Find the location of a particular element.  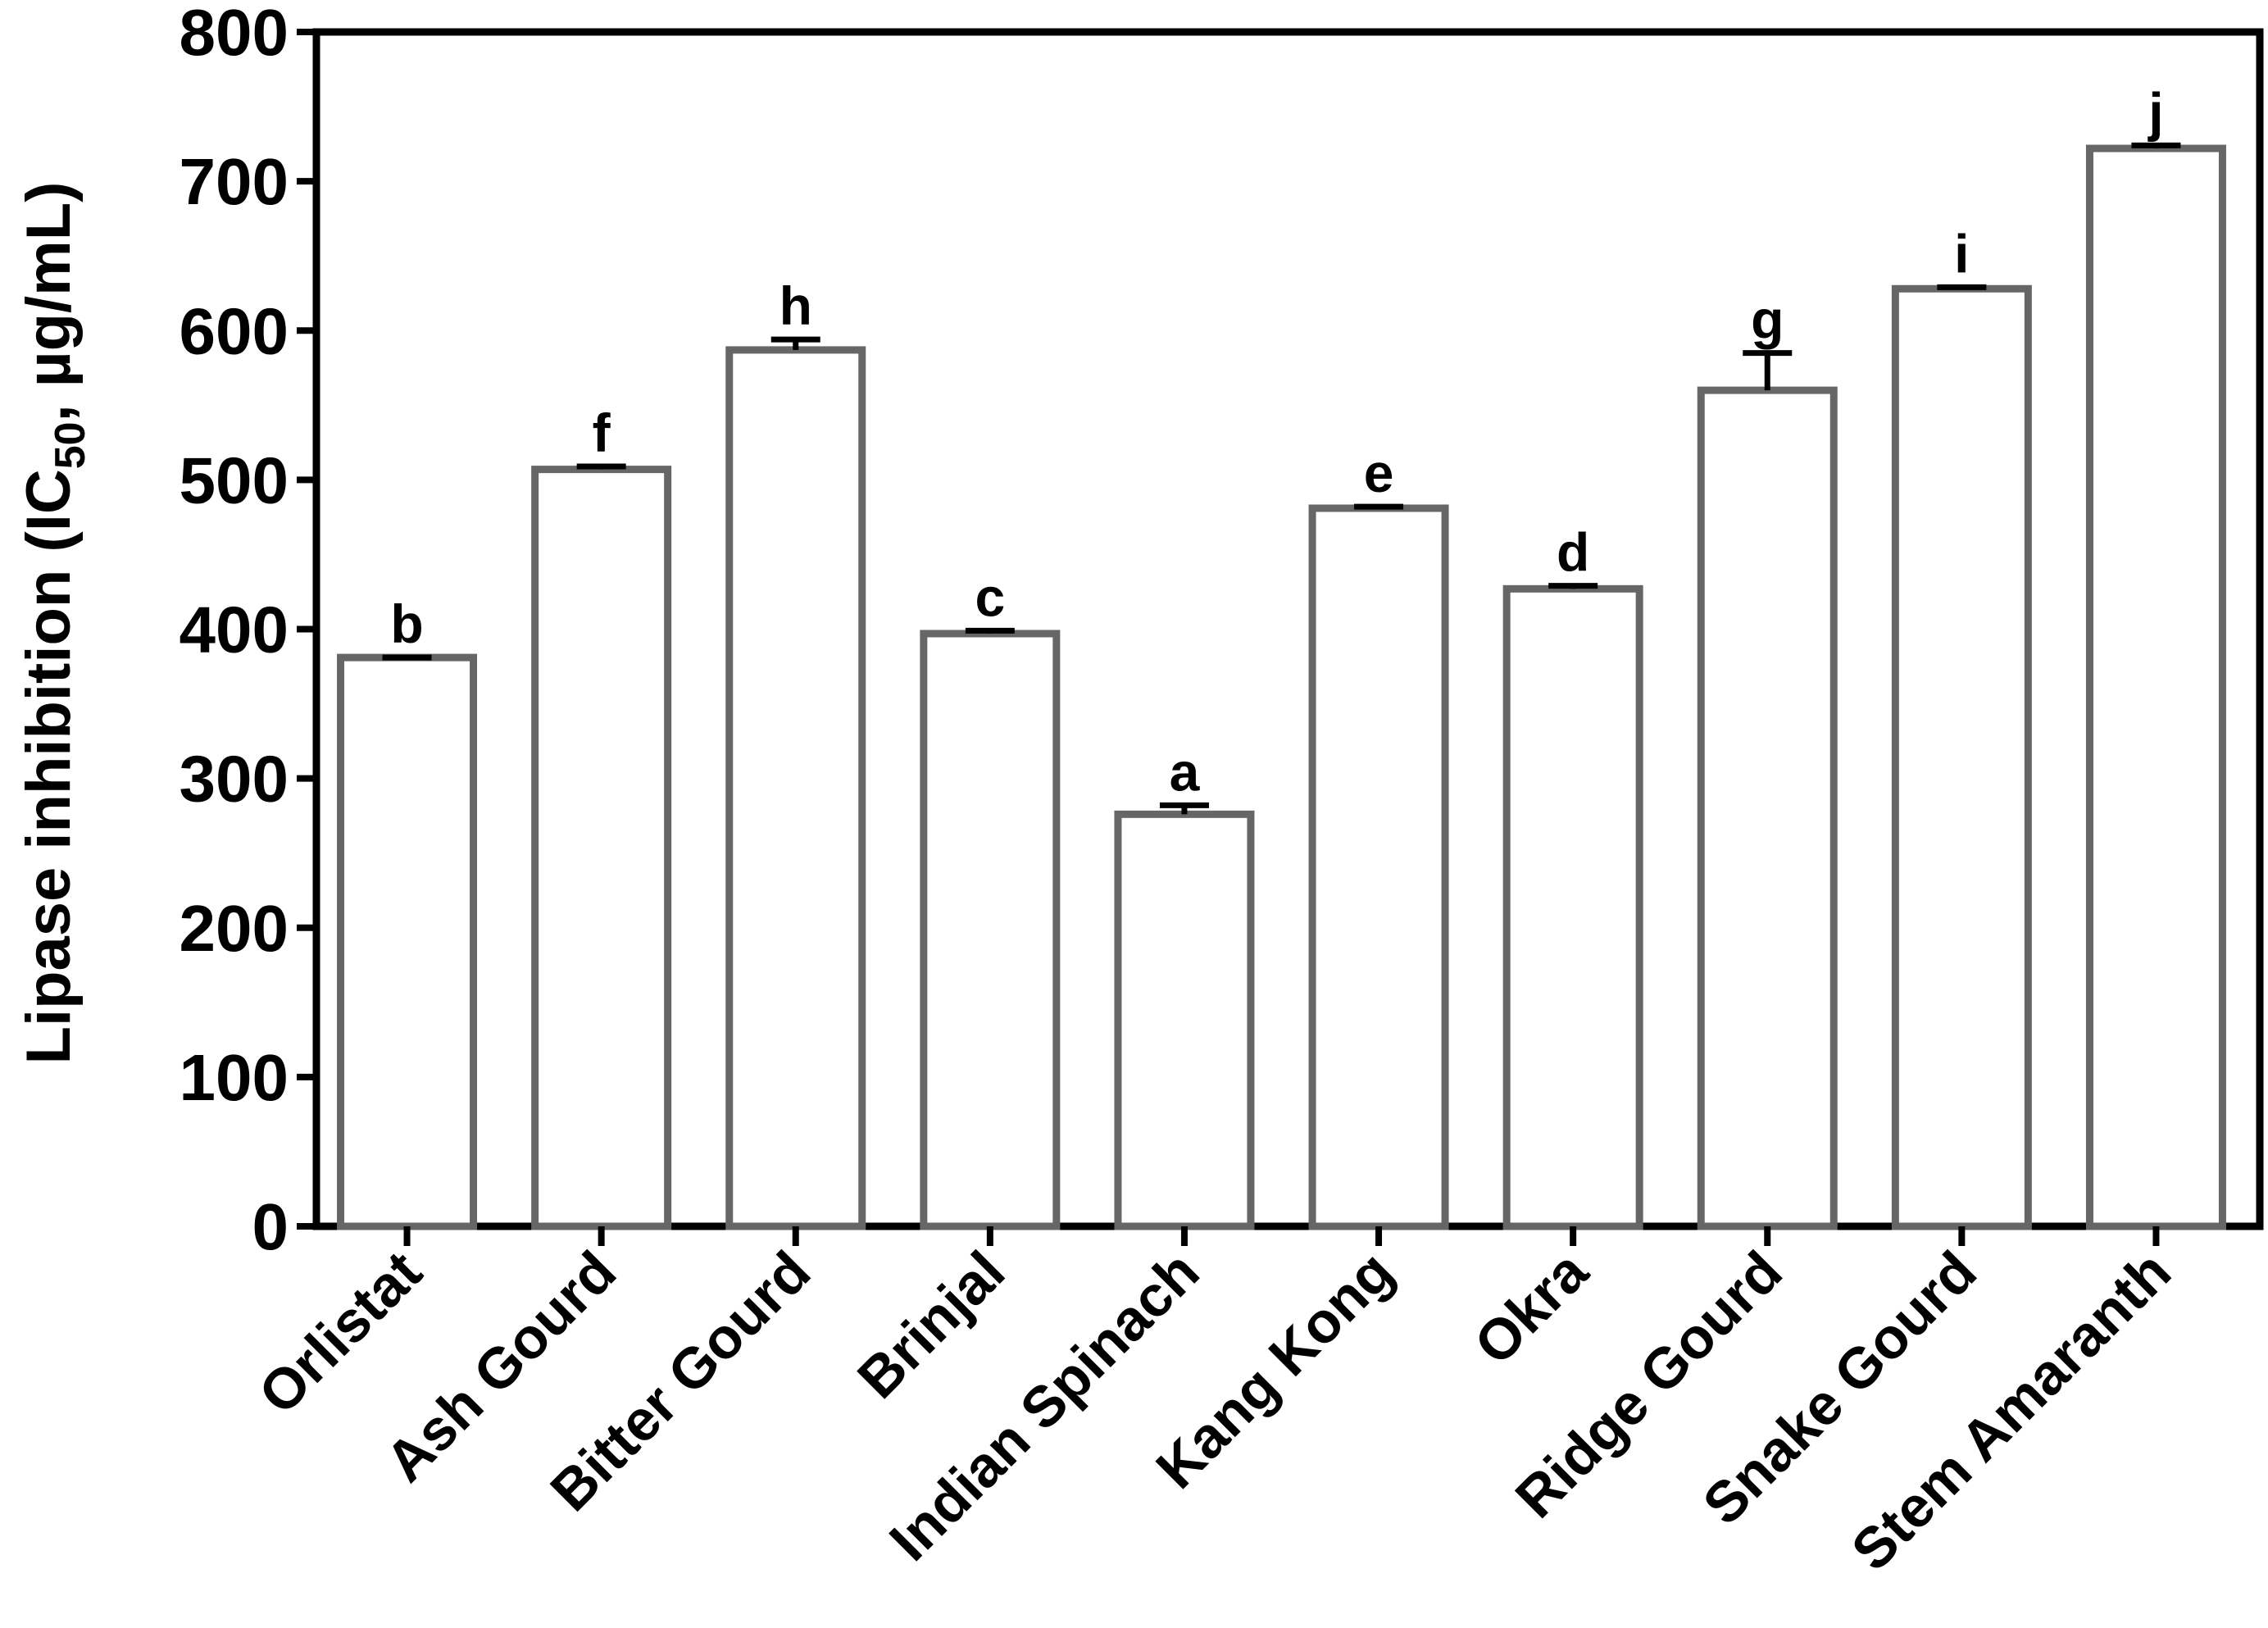

annotation: i is located at coordinates (1962, 253).